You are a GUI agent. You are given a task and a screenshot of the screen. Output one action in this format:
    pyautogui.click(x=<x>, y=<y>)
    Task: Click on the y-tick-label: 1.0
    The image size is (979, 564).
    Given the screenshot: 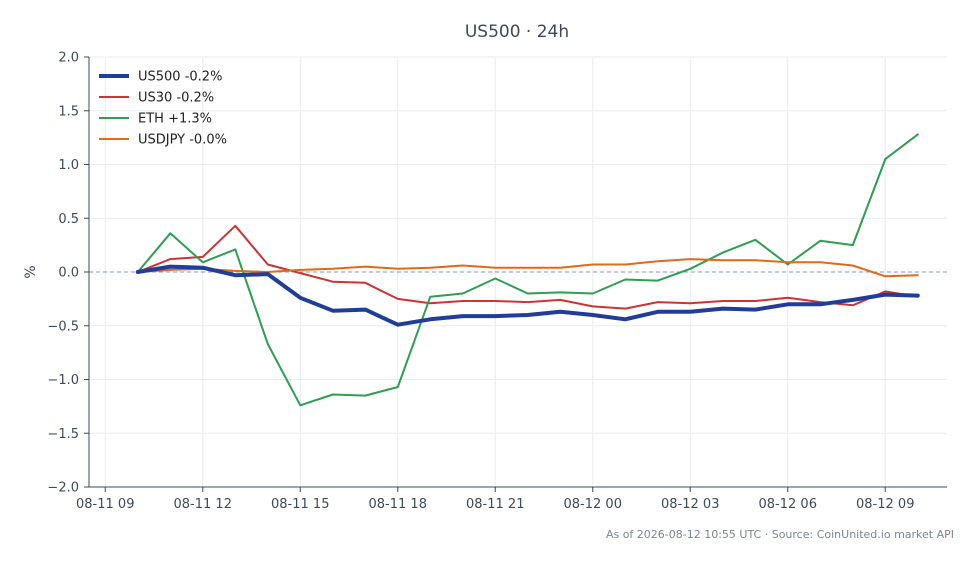 What is the action you would take?
    pyautogui.click(x=68, y=165)
    